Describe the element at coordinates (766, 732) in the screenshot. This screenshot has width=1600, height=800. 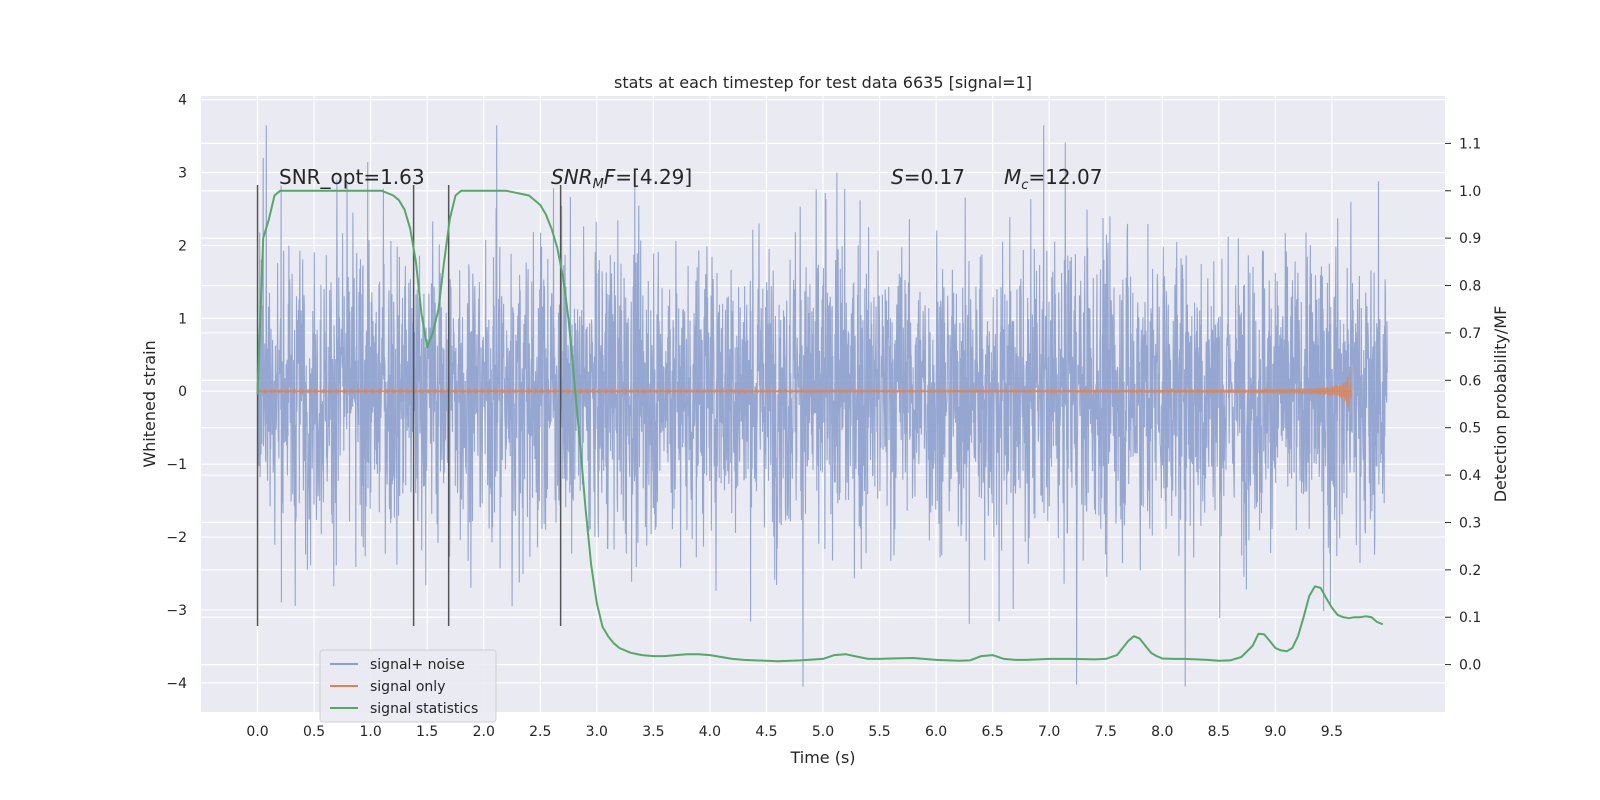
I see `x-tick-label: 4.5` at that location.